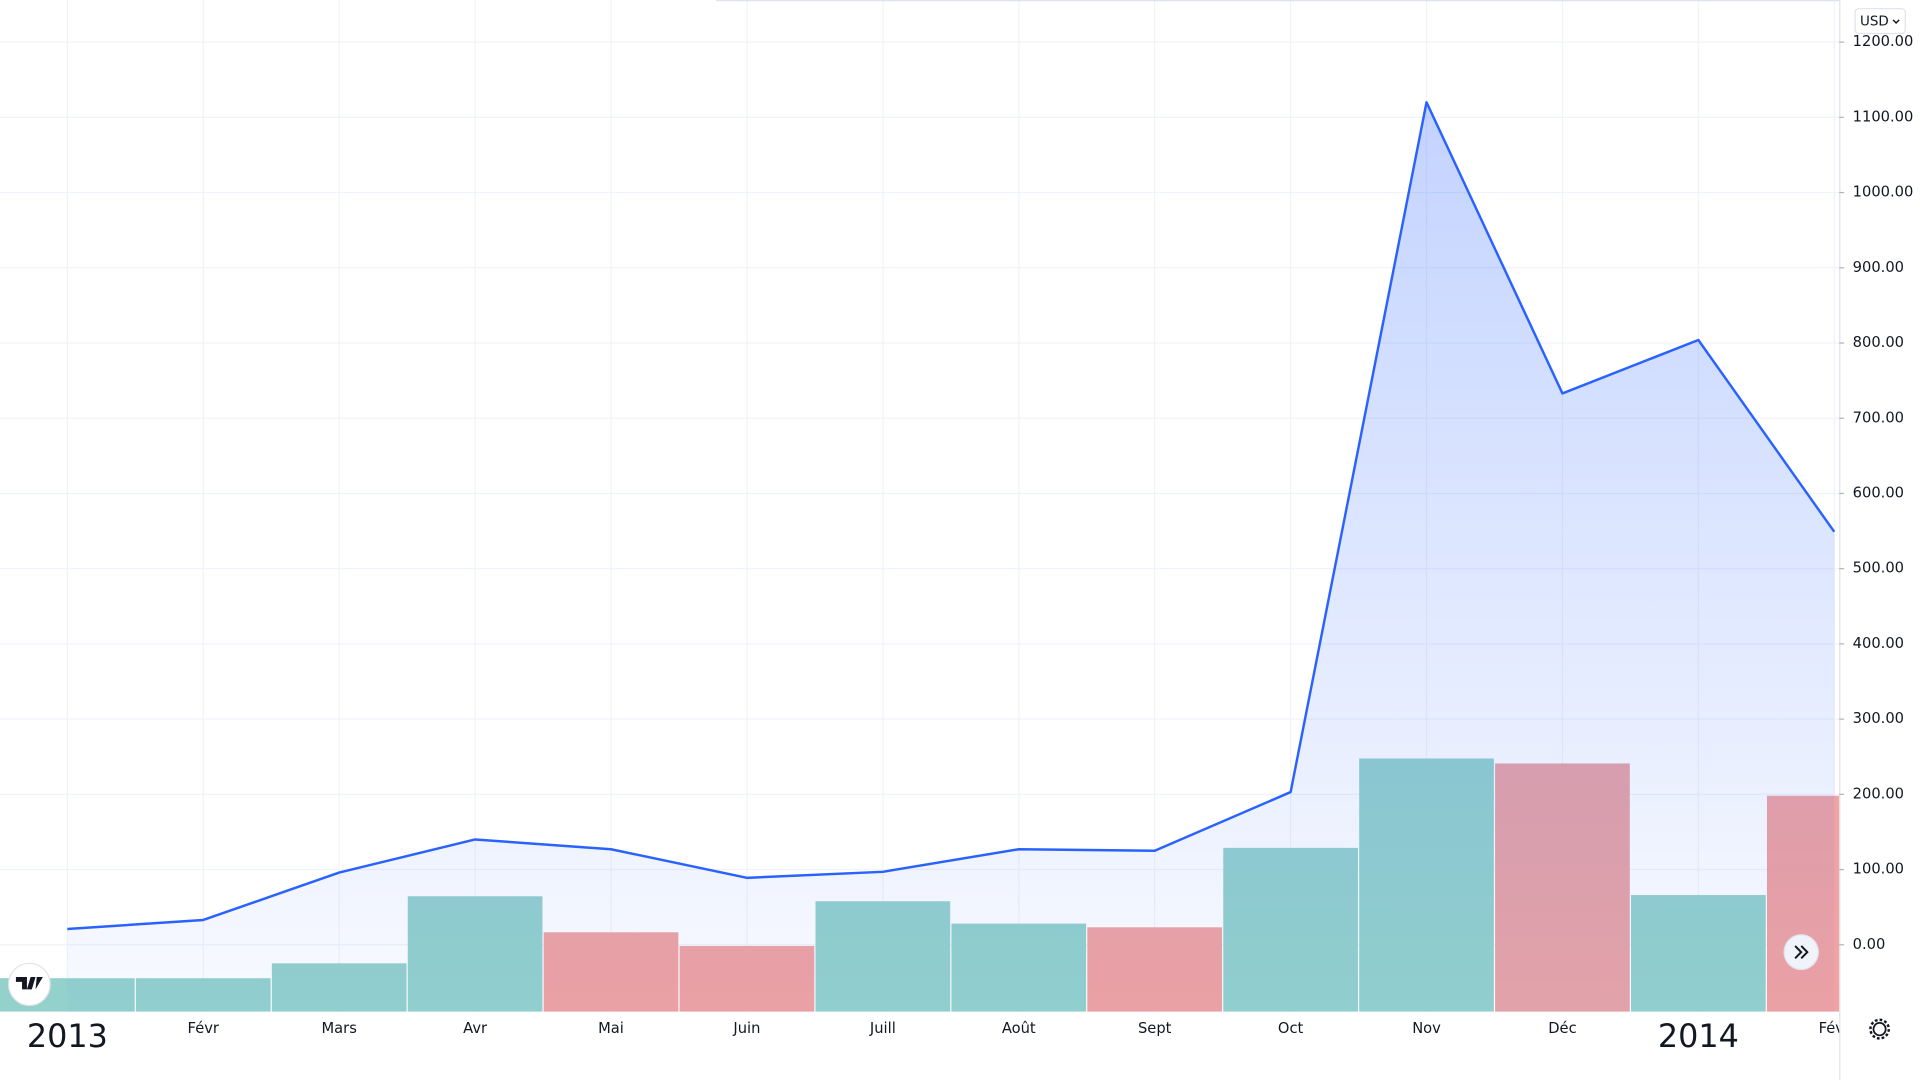  Describe the element at coordinates (1883, 192) in the screenshot. I see `y-tick-label: 1000.00` at that location.